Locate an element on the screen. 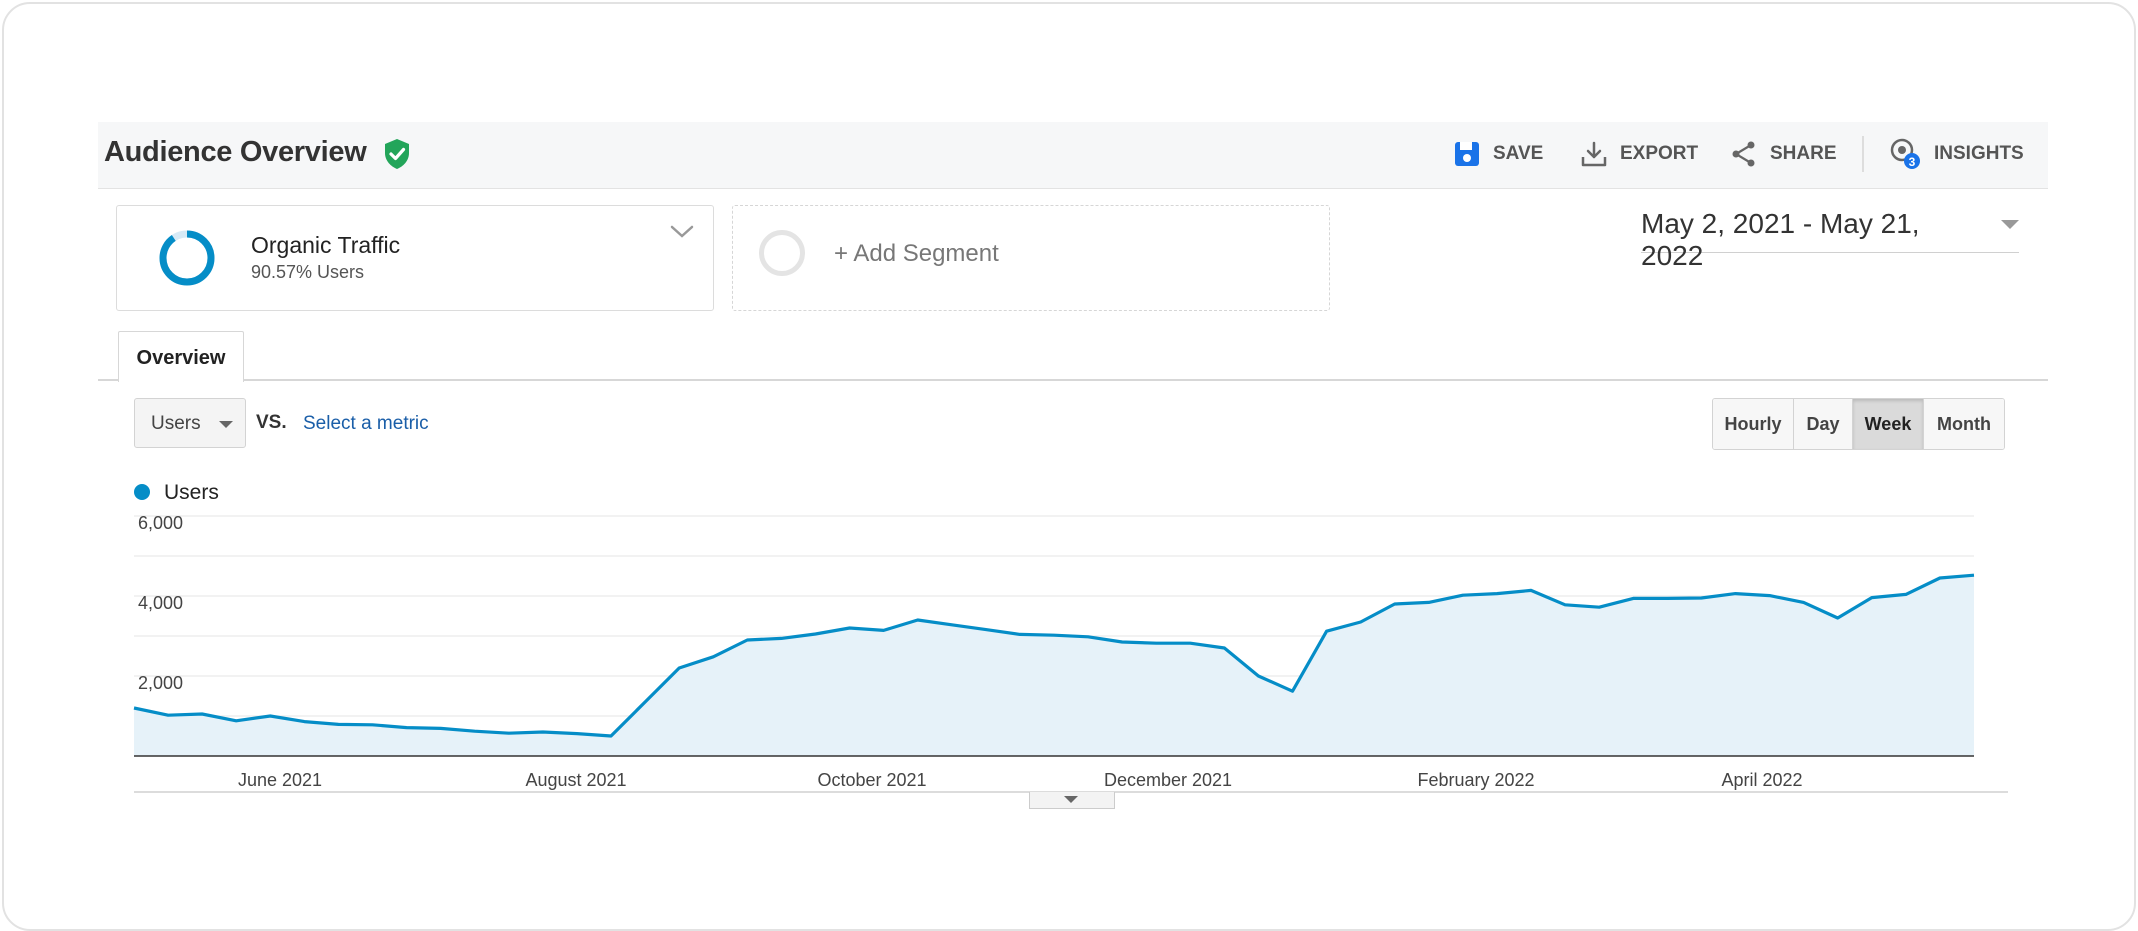 The height and width of the screenshot is (931, 2138). export-label: EXPORT is located at coordinates (1659, 153).